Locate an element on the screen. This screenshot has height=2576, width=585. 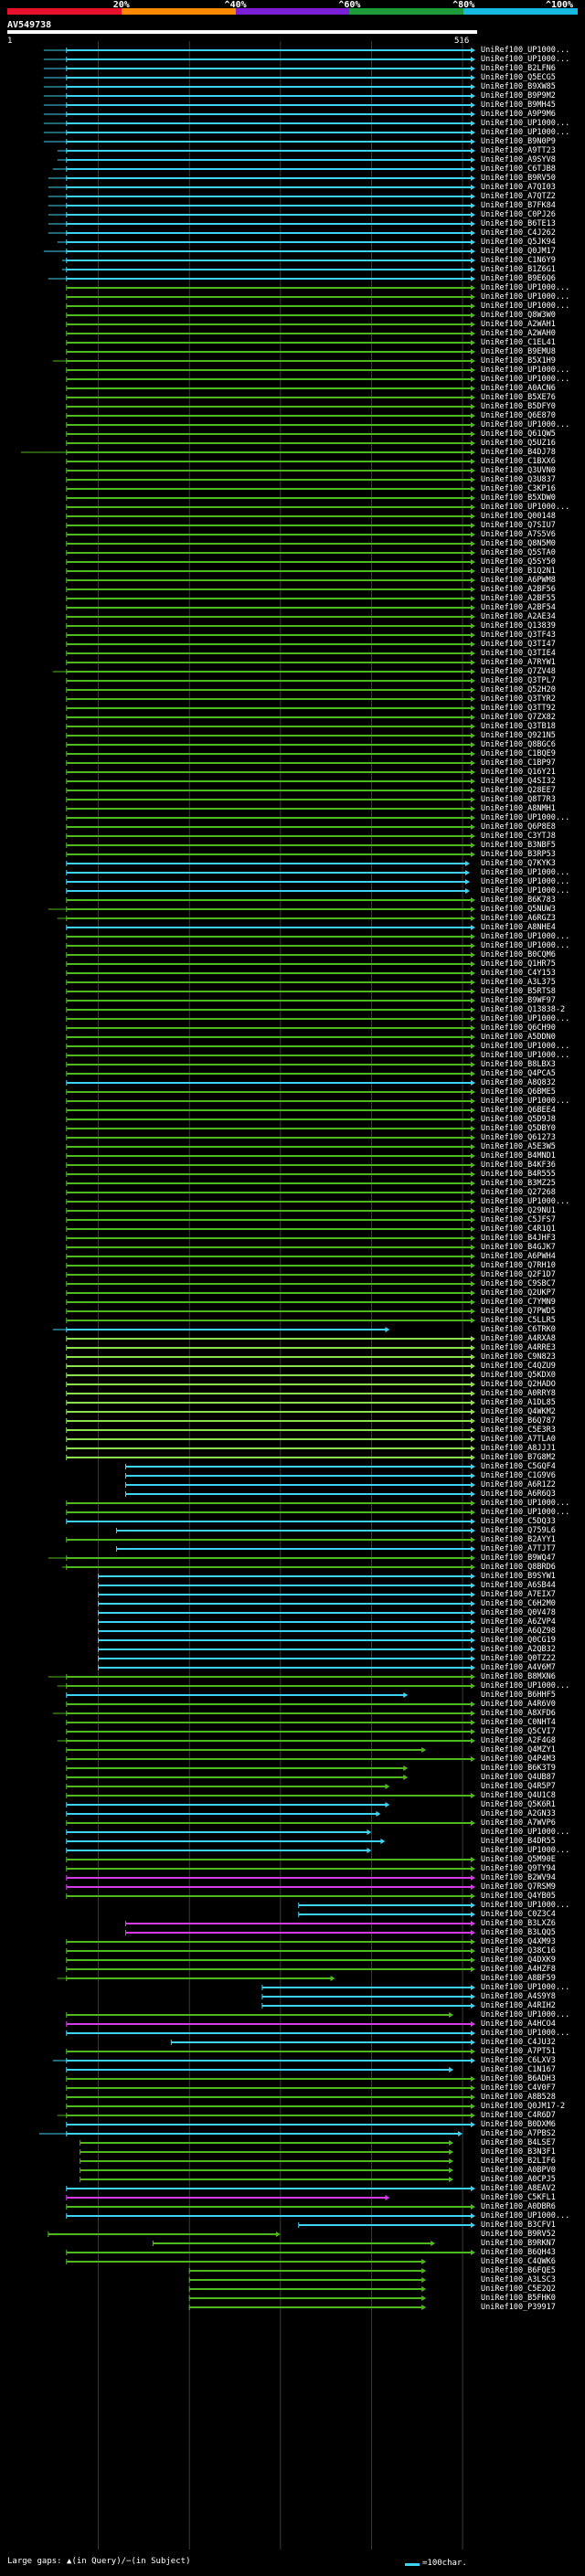
hit-label: UniRef100_A2BF54 is located at coordinates (518, 607).